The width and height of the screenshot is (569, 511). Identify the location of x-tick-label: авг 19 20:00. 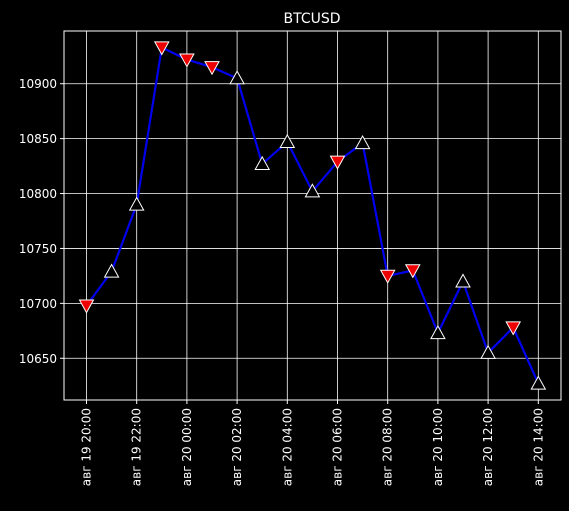
(87, 447).